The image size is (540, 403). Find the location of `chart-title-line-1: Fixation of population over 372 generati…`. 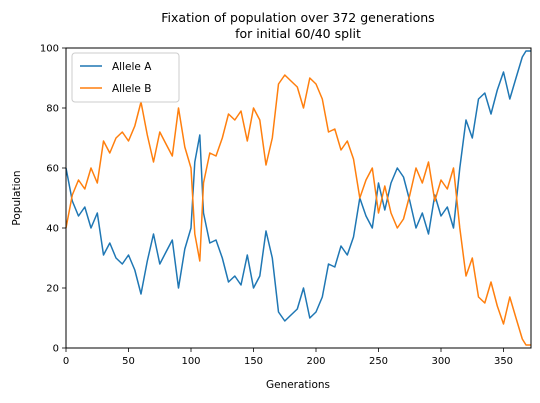

chart-title-line-1: Fixation of population over 372 generati… is located at coordinates (297, 17).